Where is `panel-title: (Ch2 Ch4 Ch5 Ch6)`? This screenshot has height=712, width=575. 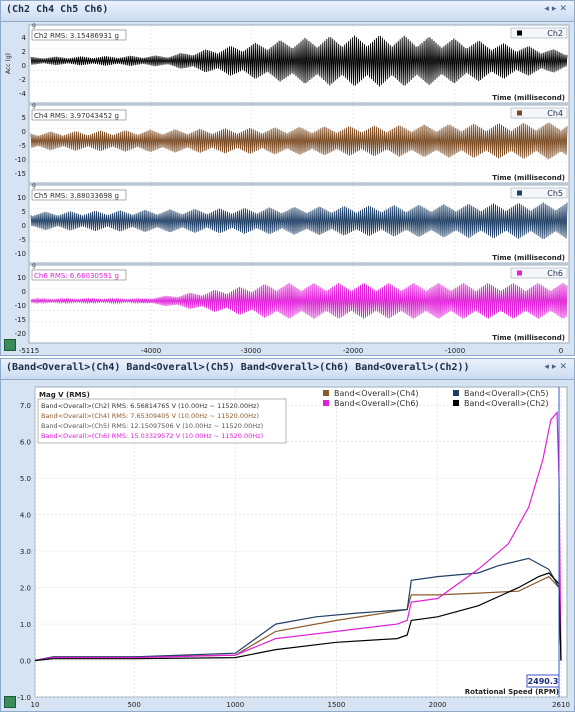
panel-title: (Ch2 Ch4 Ch5 Ch6) is located at coordinates (57, 9).